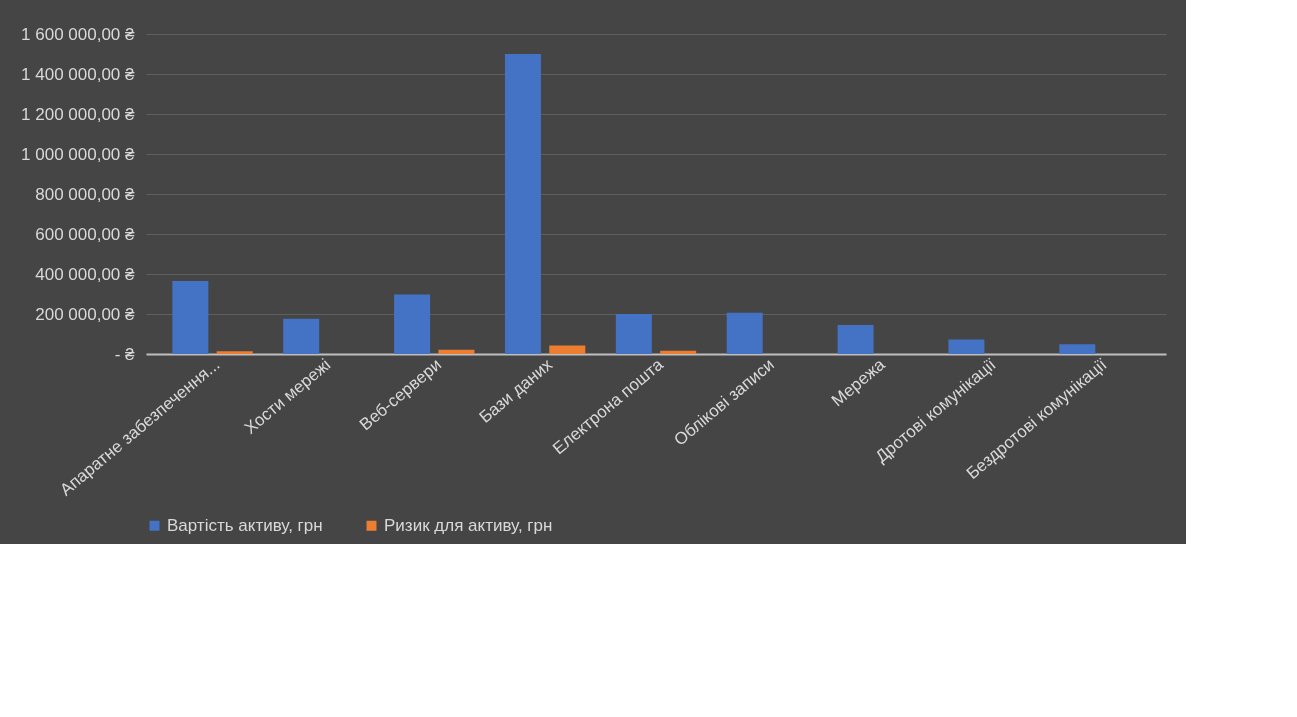 Image resolution: width=1297 pixels, height=717 pixels. What do you see at coordinates (78, 34) in the screenshot?
I see `y-tick-label: 1 600 000,00 ₴` at bounding box center [78, 34].